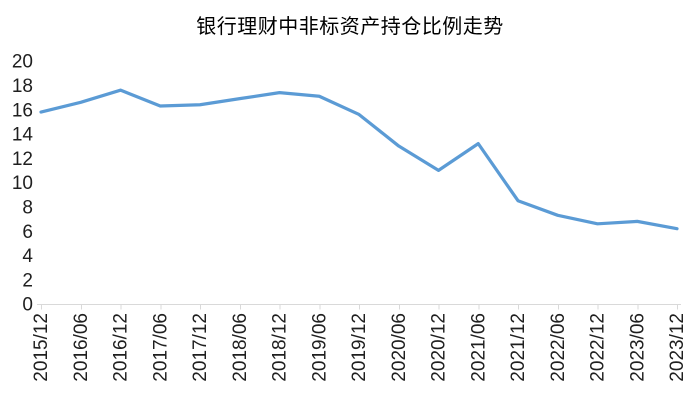  What do you see at coordinates (121, 347) in the screenshot?
I see `x-axis-label: 2016/12` at bounding box center [121, 347].